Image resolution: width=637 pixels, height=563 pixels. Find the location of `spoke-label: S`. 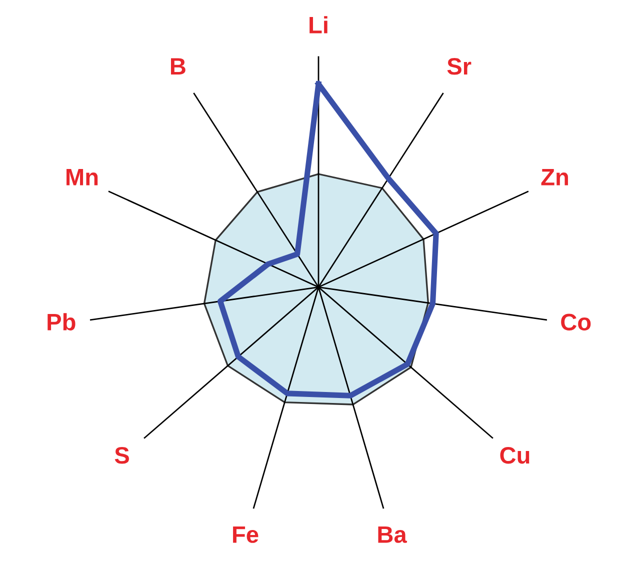

spoke-label: S is located at coordinates (121, 455).